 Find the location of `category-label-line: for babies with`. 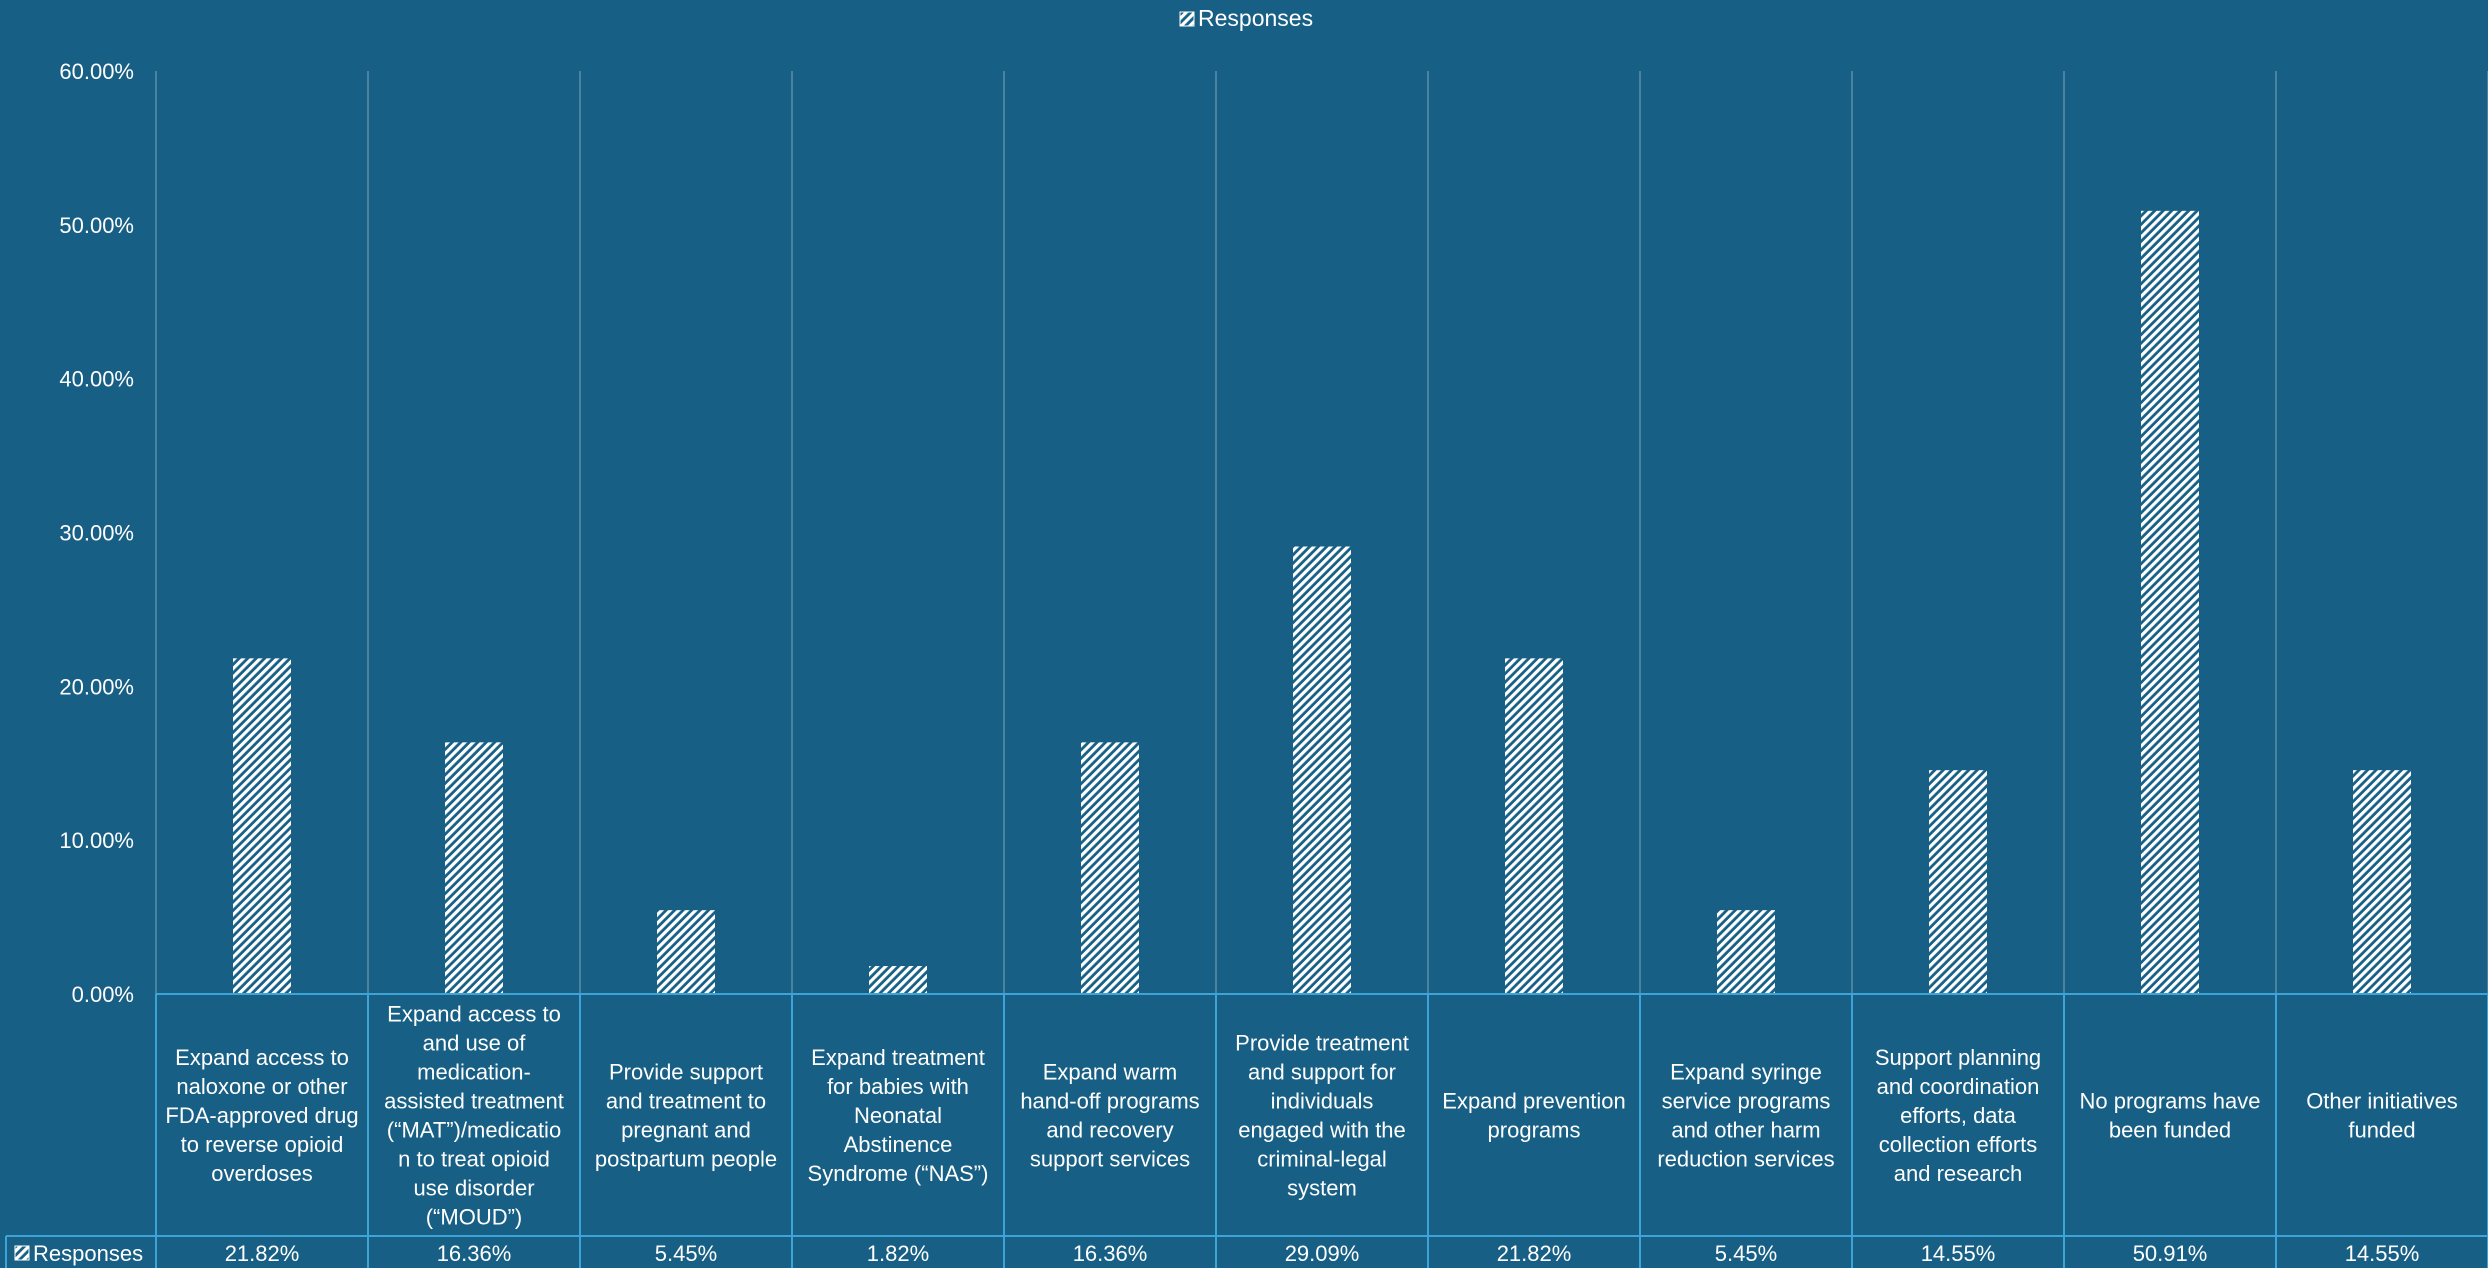

category-label-line: for babies with is located at coordinates (898, 1086).